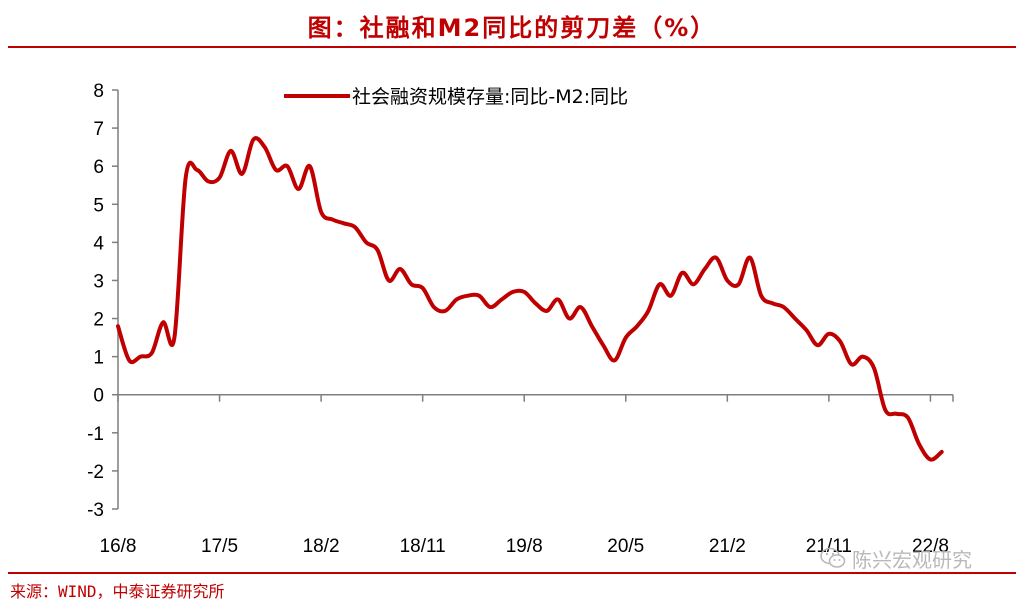 The image size is (1024, 603). What do you see at coordinates (321, 546) in the screenshot?
I see `x-tick-label: 18/2` at bounding box center [321, 546].